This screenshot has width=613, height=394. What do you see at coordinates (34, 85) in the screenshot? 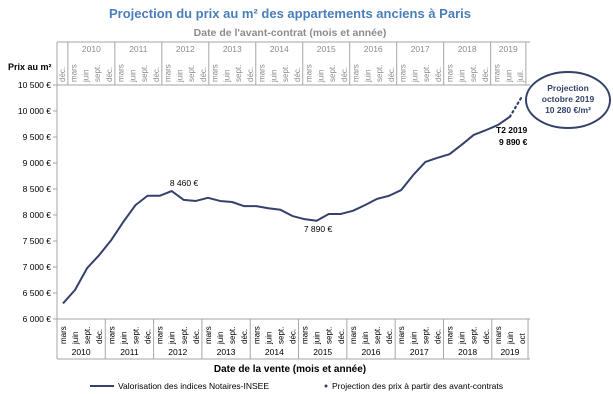
I see `y-tick-label: 10 500 €` at bounding box center [34, 85].